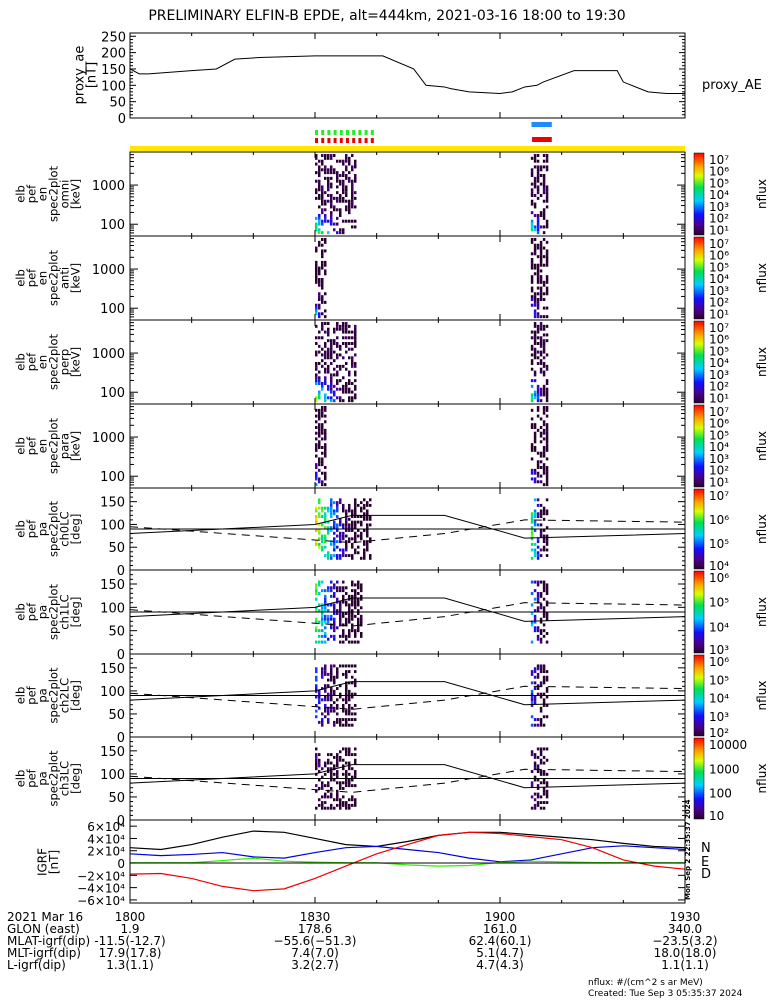 This screenshot has height=1000, width=775. I want to click on loss-cone-line, so click(407, 609).